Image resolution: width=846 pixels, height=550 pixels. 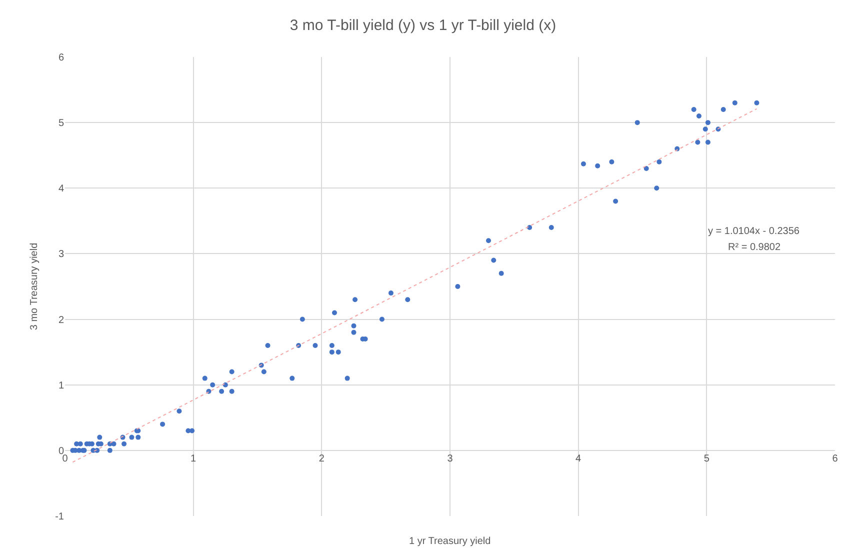 I want to click on chart-title: 3 mo T-bill yield (y) vs 1 yr T-bill yield (x), so click(x=423, y=25).